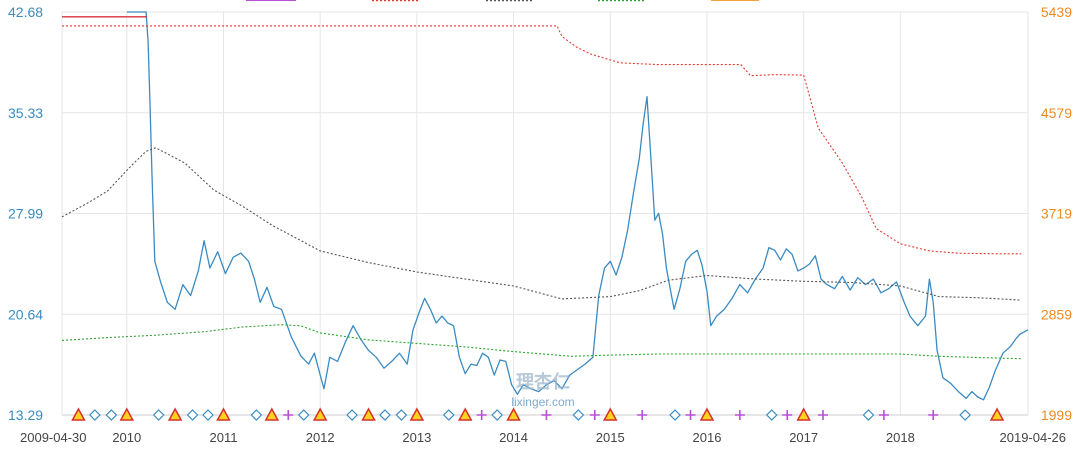 The height and width of the screenshot is (451, 1080). I want to click on right-tick-label: 3719, so click(1056, 214).